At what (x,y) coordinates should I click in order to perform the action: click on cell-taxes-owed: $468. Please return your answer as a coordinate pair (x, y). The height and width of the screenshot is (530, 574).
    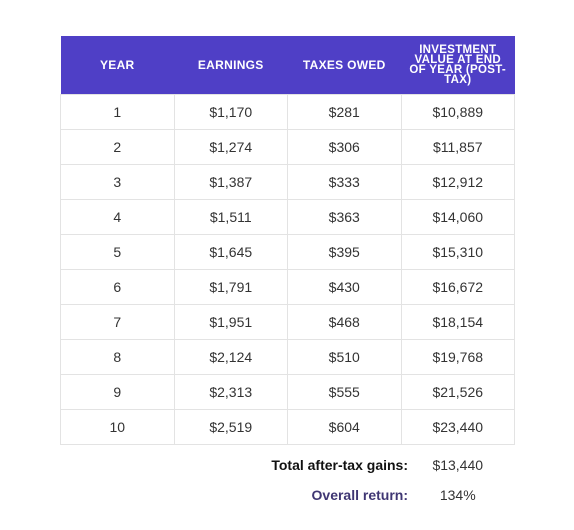
    Looking at the image, I should click on (344, 322).